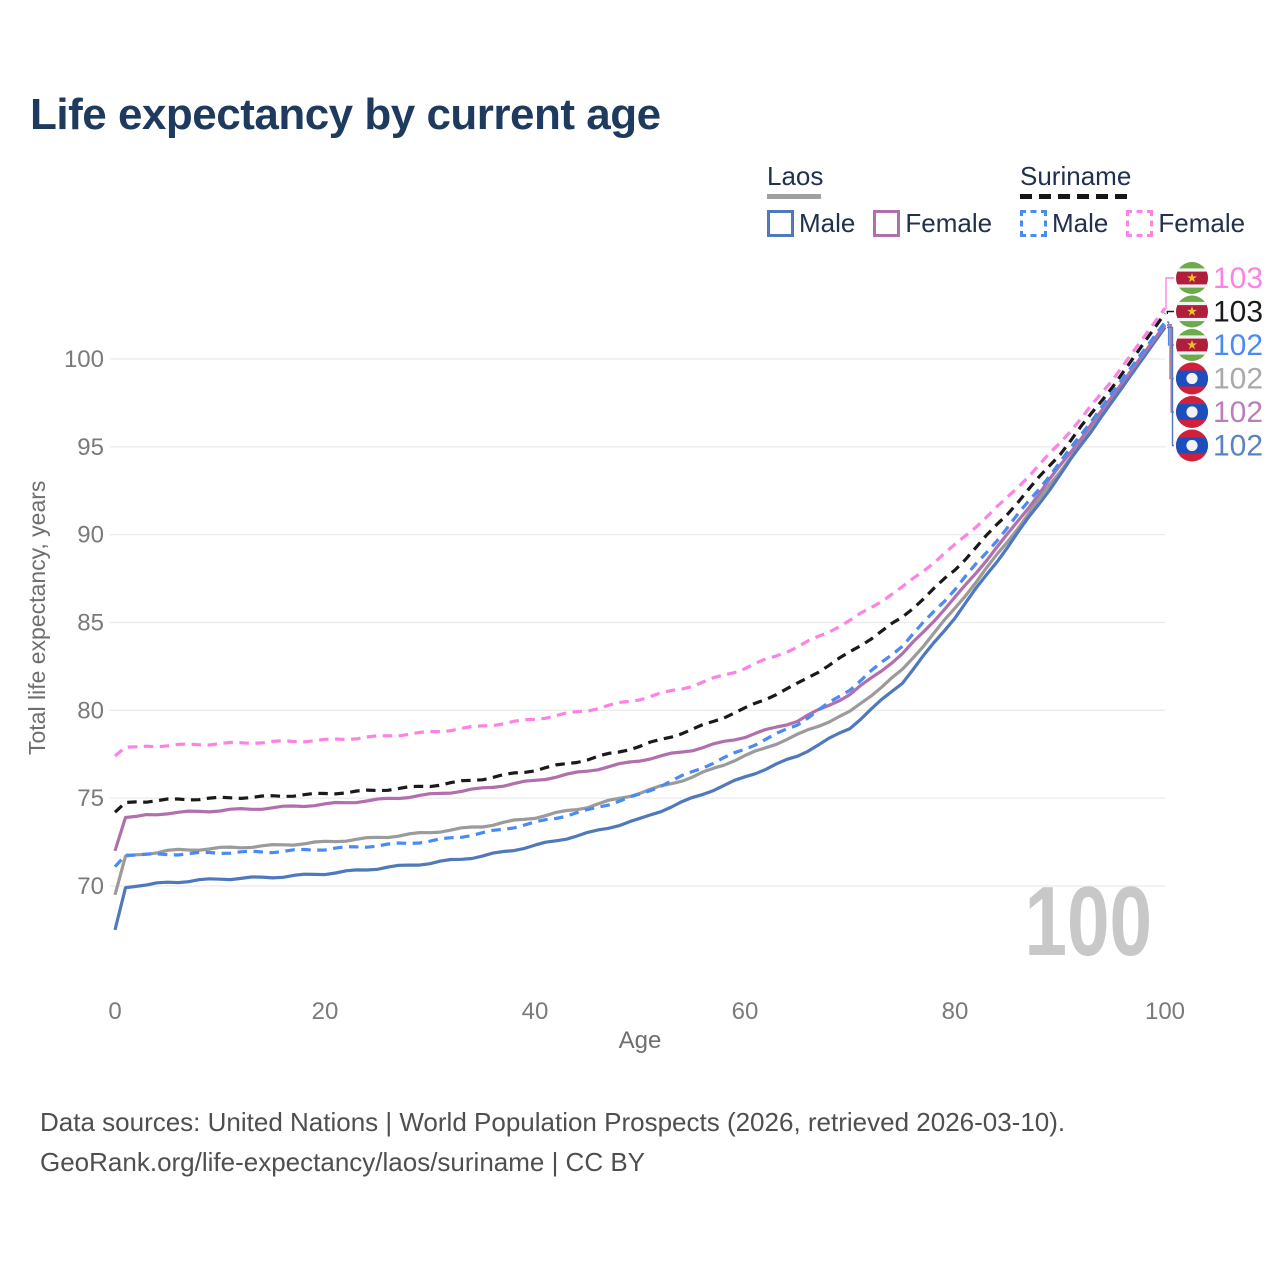  Describe the element at coordinates (745, 1011) in the screenshot. I see `x-tick-label-60: 60` at that location.